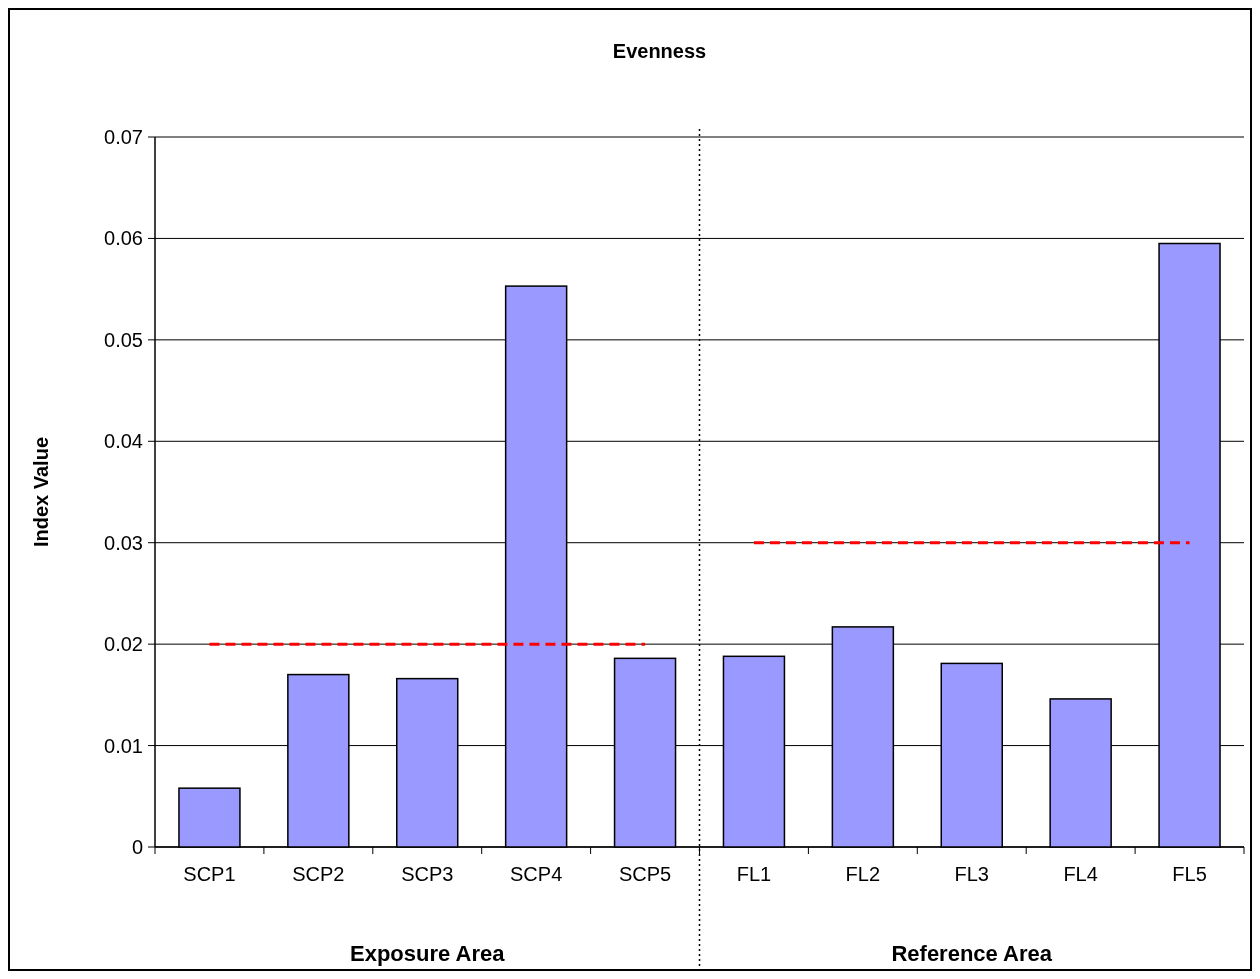 The image size is (1260, 979). I want to click on y-tick-label: 0, so click(137, 847).